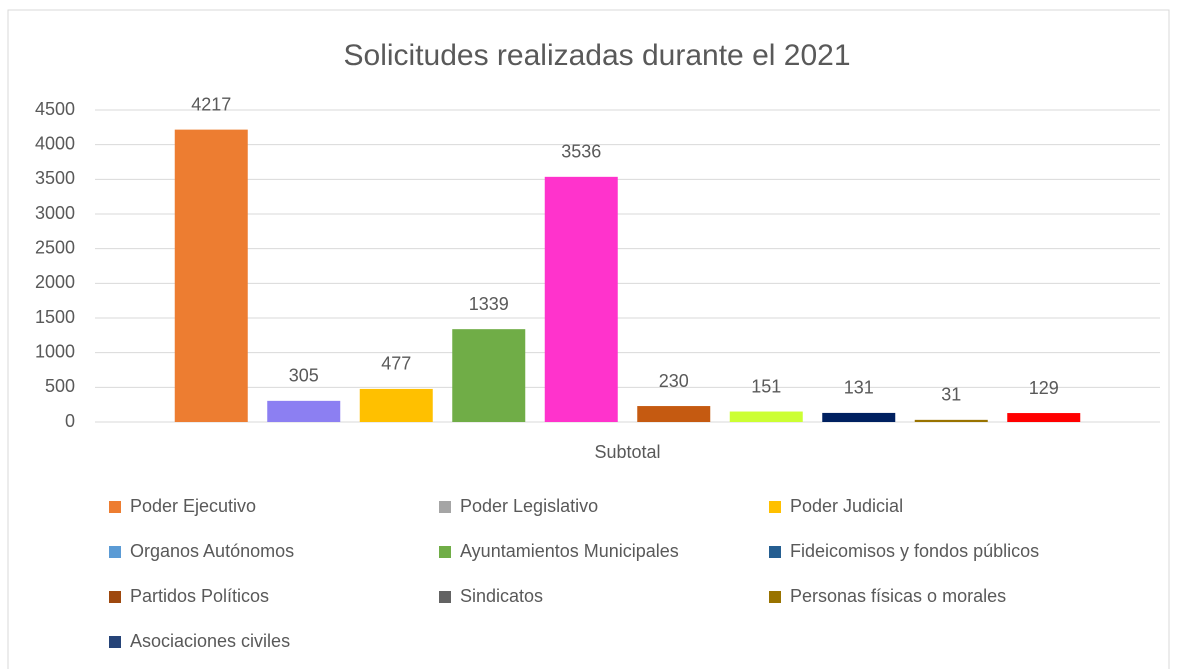  Describe the element at coordinates (70, 421) in the screenshot. I see `y-tick-label: 0` at that location.